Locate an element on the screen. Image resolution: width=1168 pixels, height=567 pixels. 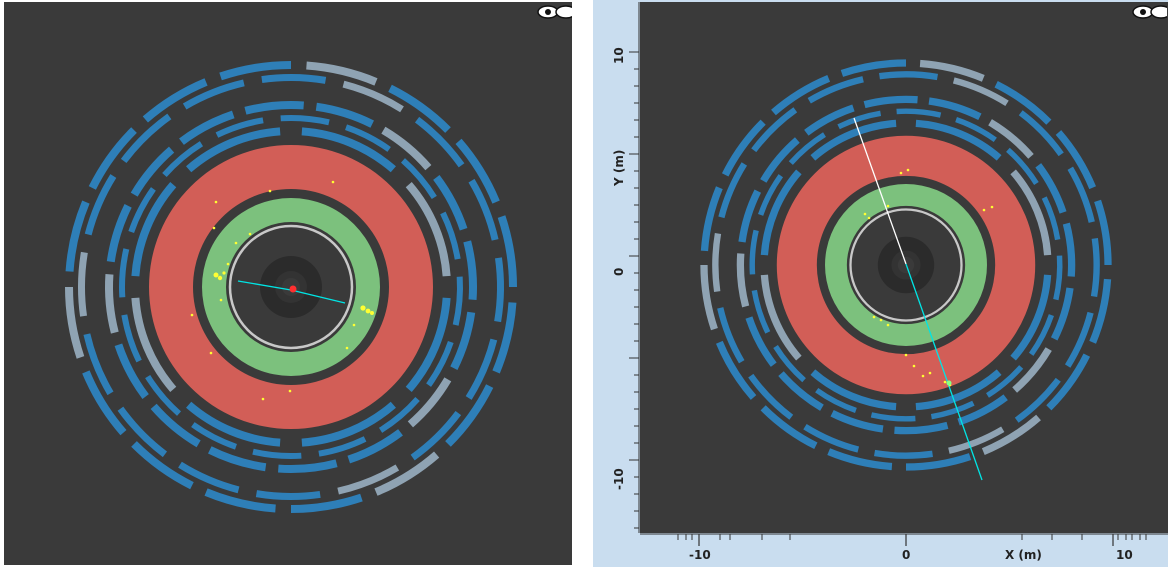
hadronic-calorimeter is located at coordinates (291, 287).